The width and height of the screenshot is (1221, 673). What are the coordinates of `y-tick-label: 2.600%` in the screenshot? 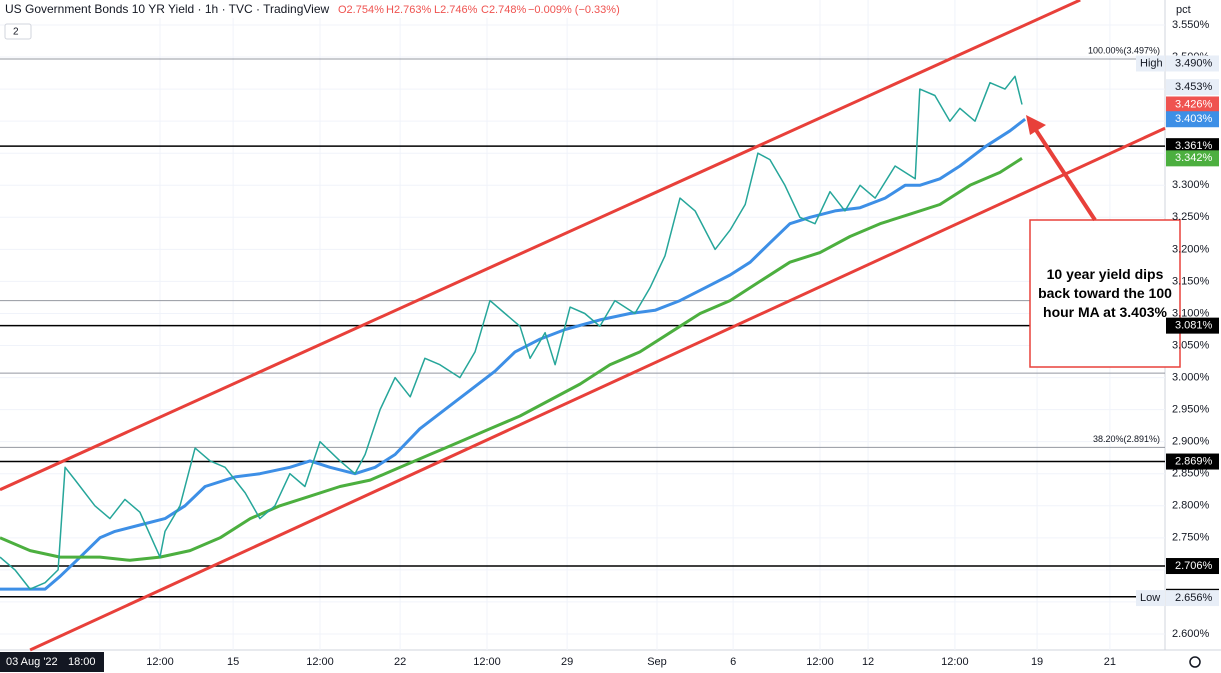 It's located at (1191, 634).